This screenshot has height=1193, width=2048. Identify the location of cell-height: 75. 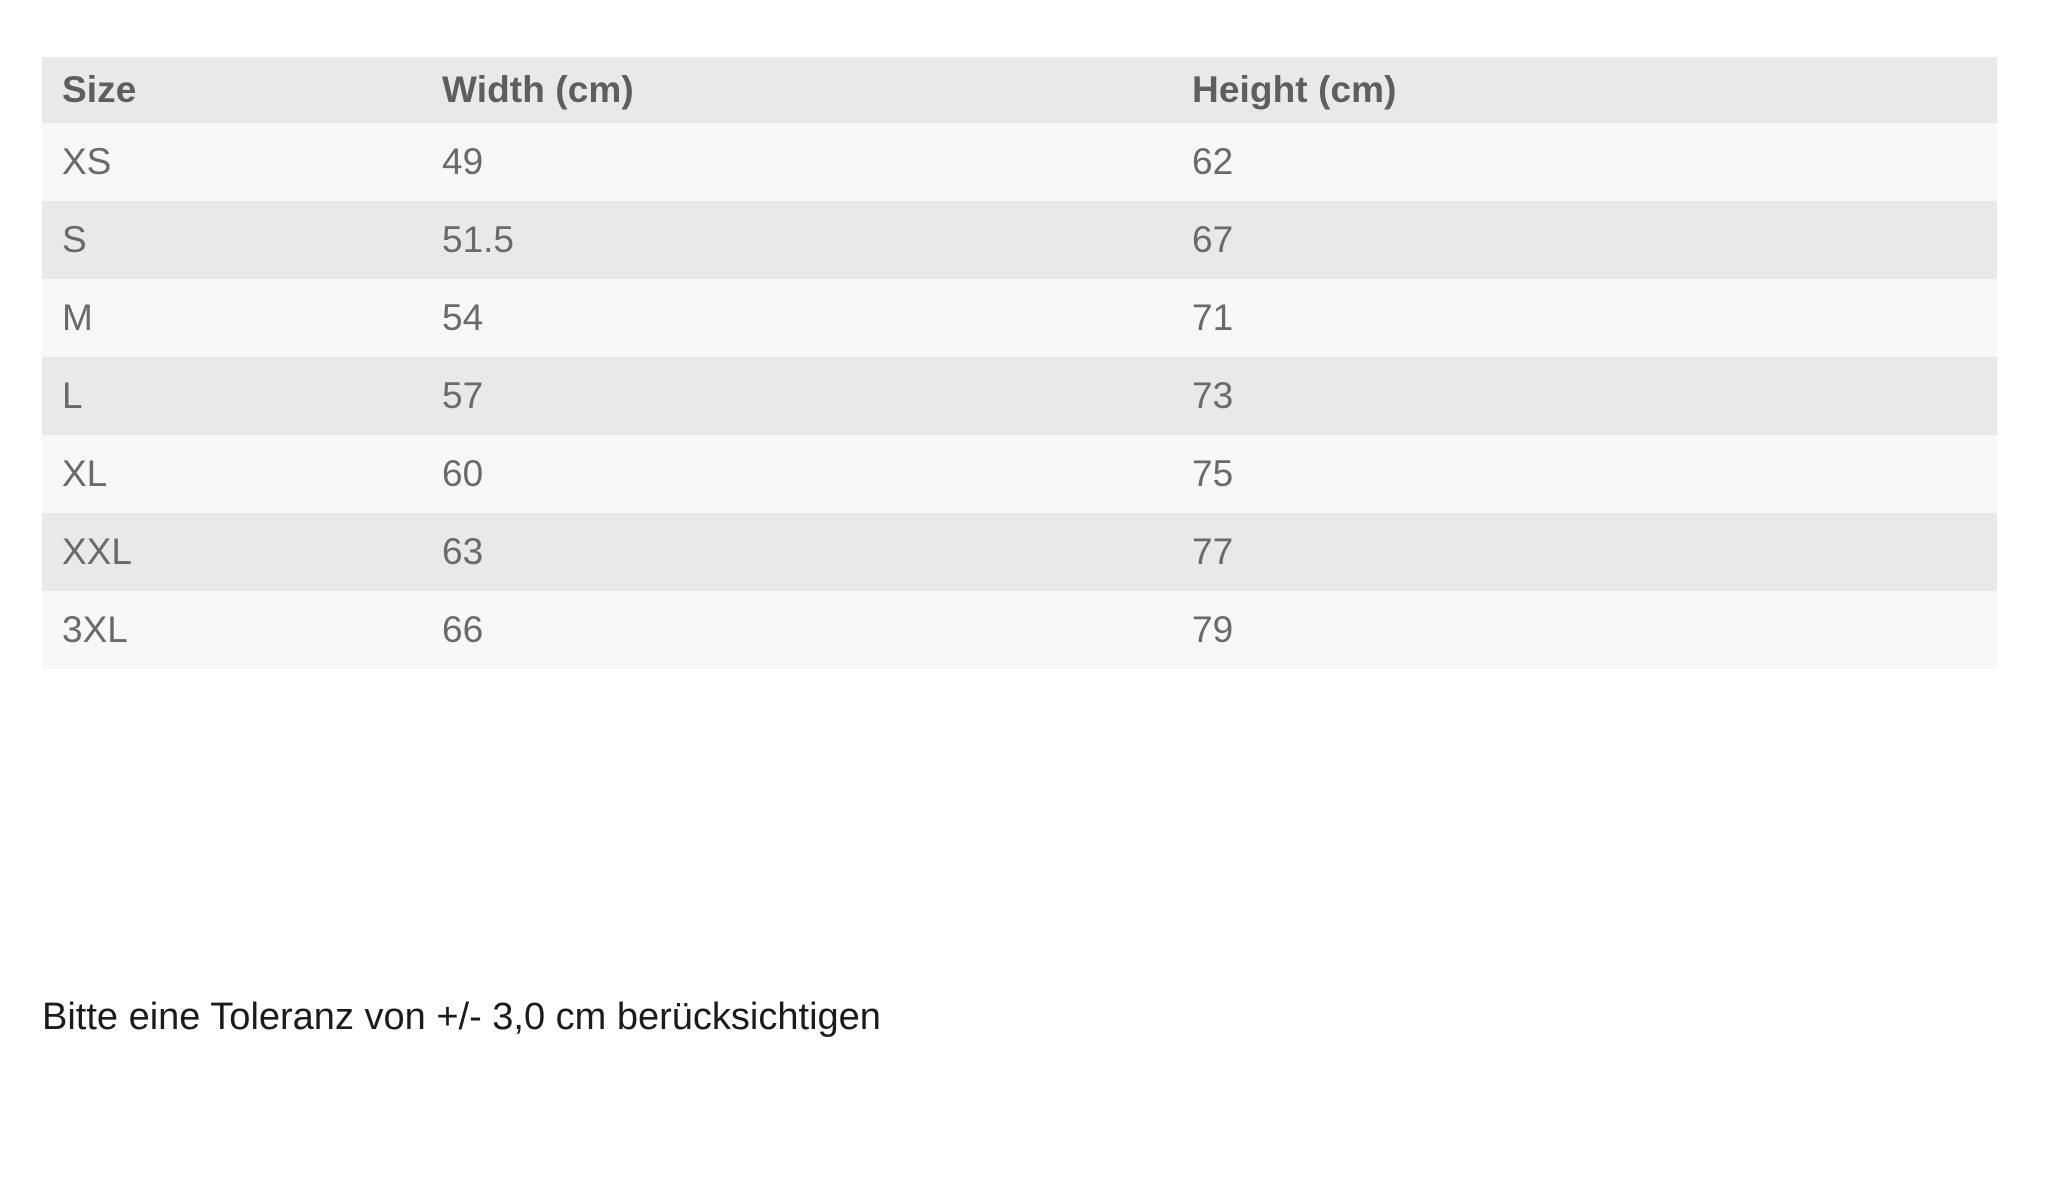
(1213, 473).